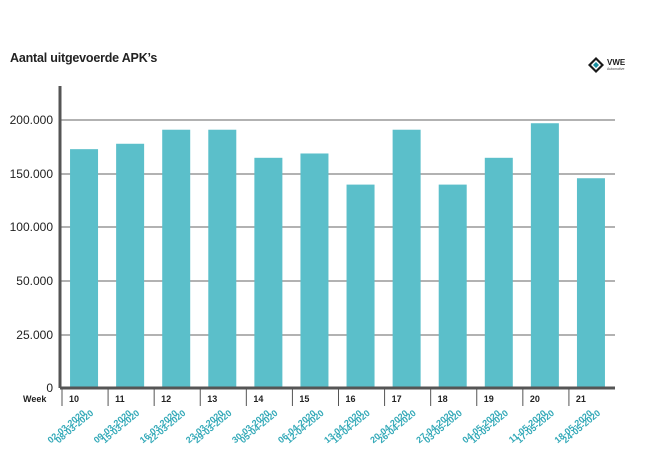  What do you see at coordinates (32, 174) in the screenshot?
I see `y-tick-label: 150.000` at bounding box center [32, 174].